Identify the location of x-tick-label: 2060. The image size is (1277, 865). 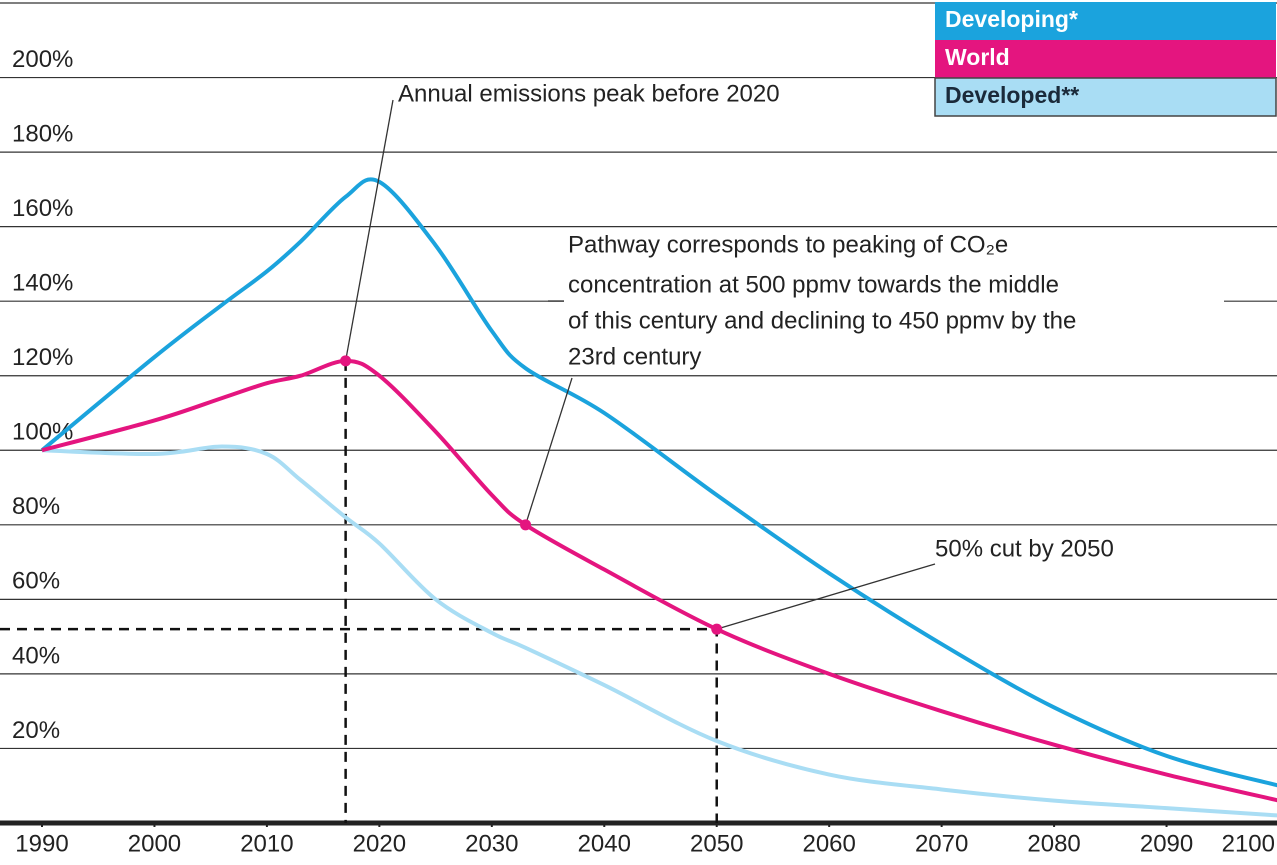
(828, 843).